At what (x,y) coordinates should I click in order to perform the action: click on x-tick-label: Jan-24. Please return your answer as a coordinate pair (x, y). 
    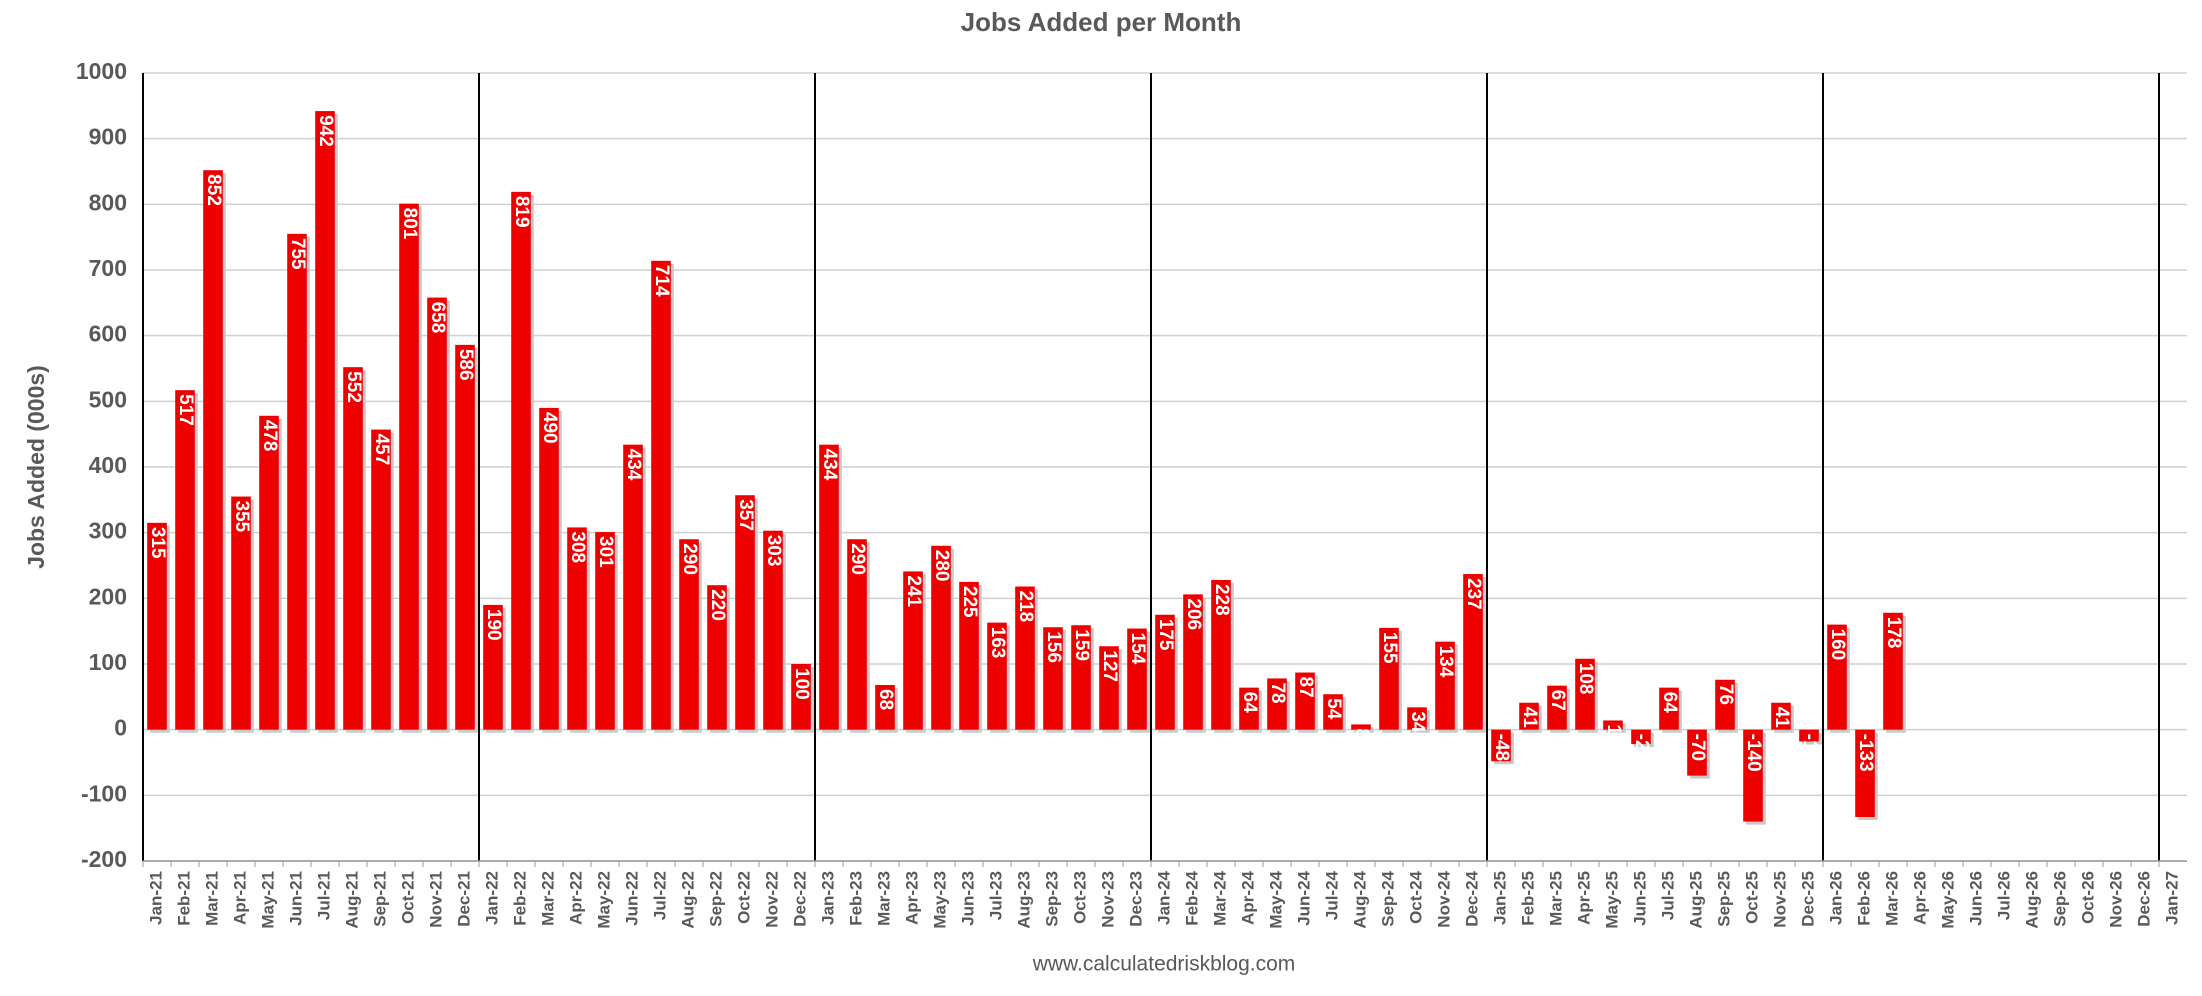
    Looking at the image, I should click on (1163, 897).